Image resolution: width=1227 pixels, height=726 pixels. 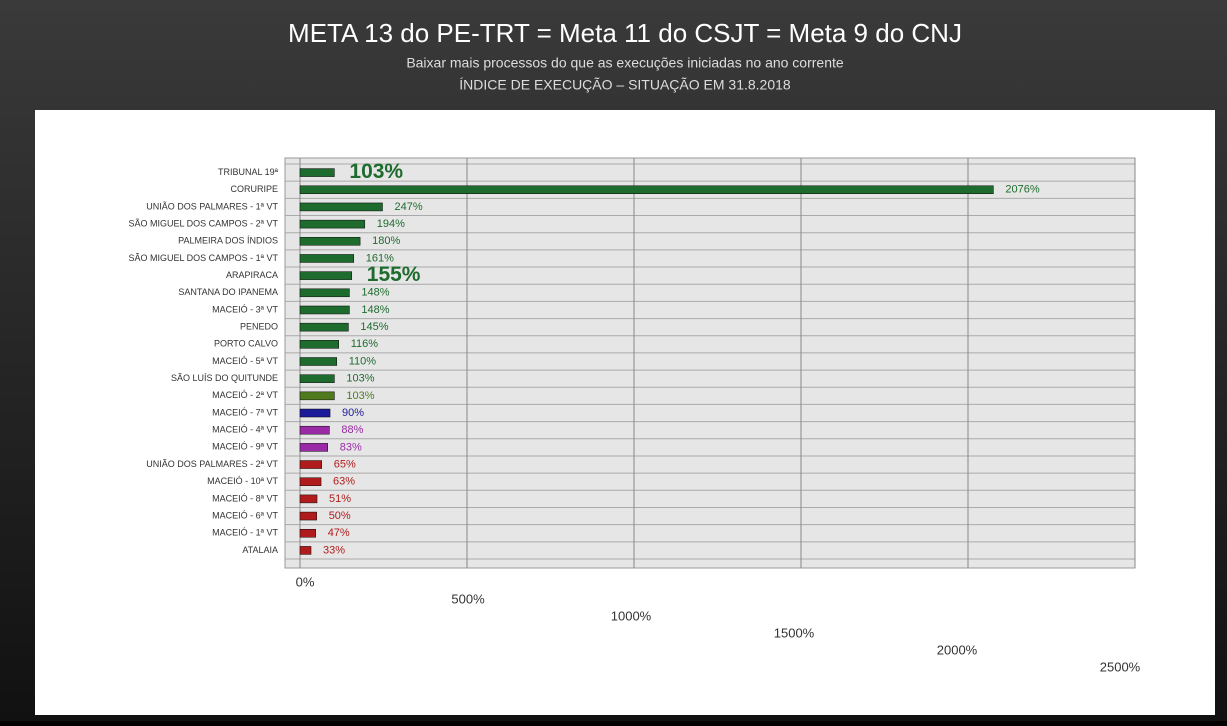 What do you see at coordinates (352, 430) in the screenshot?
I see `data-label: 88%` at bounding box center [352, 430].